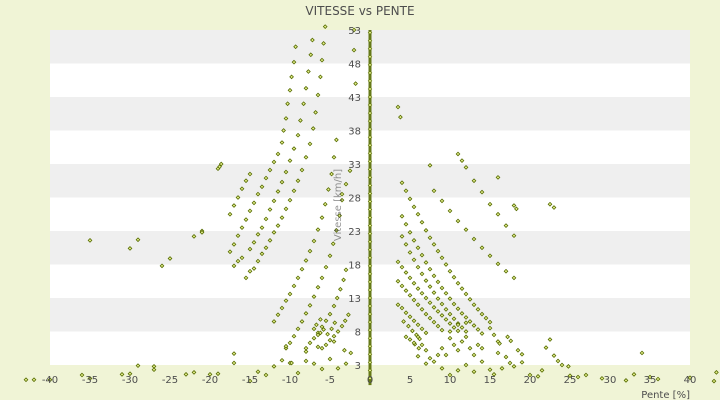 This screenshot has height=400, width=720. What do you see at coordinates (338, 205) in the screenshot?
I see `y-axis-label: Vitesse [km/h]` at bounding box center [338, 205].